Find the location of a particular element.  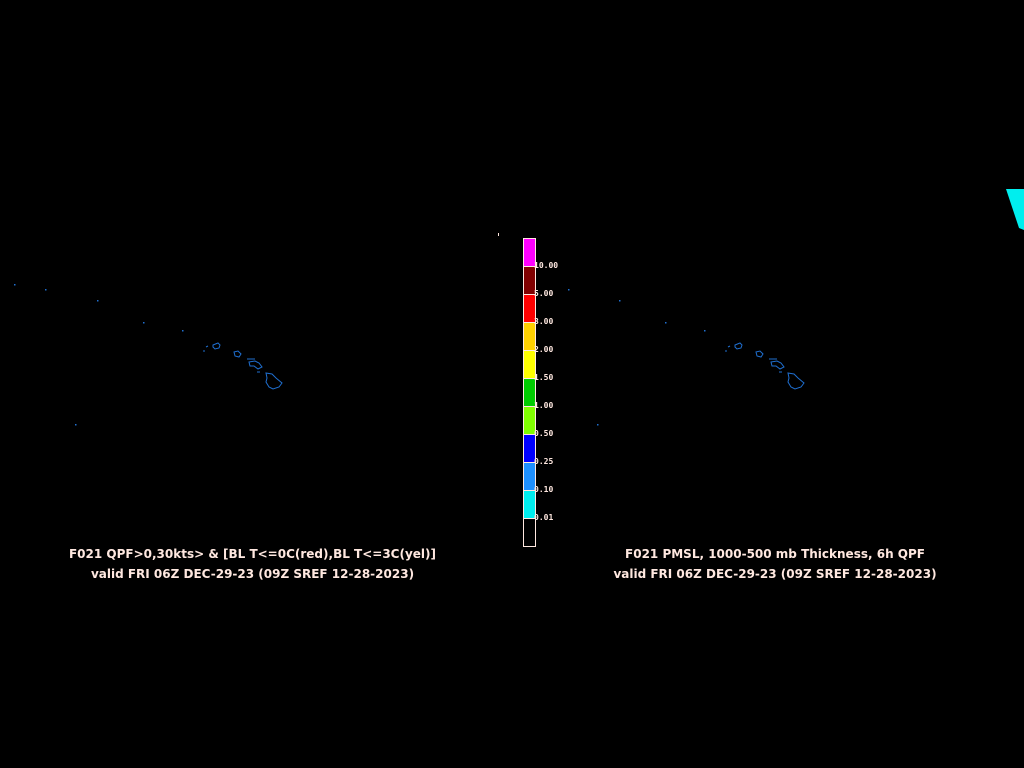

colorbar-label: 2.00 is located at coordinates (544, 349).